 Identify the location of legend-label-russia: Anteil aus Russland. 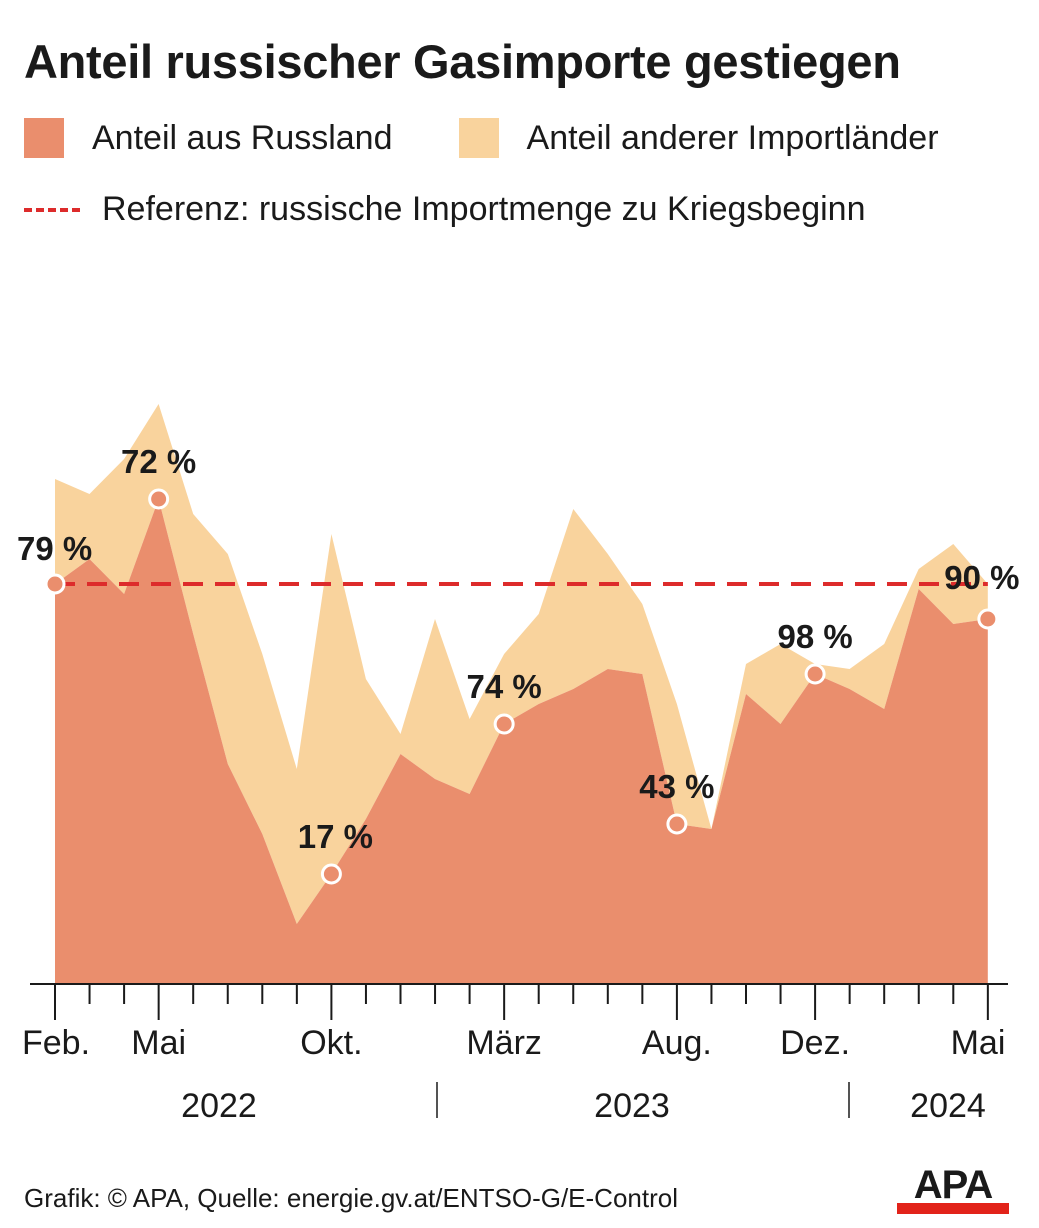
(242, 137).